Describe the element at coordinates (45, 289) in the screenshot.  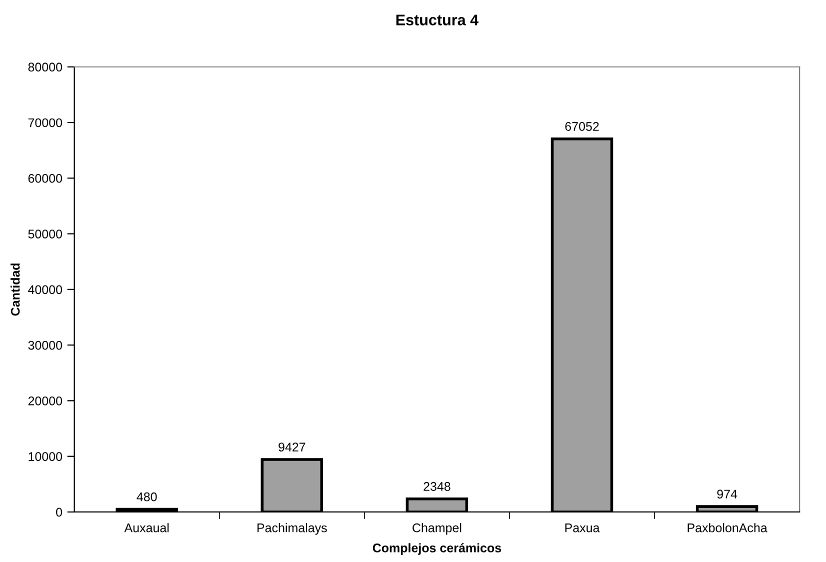
I see `y-tick-label: 40000` at that location.